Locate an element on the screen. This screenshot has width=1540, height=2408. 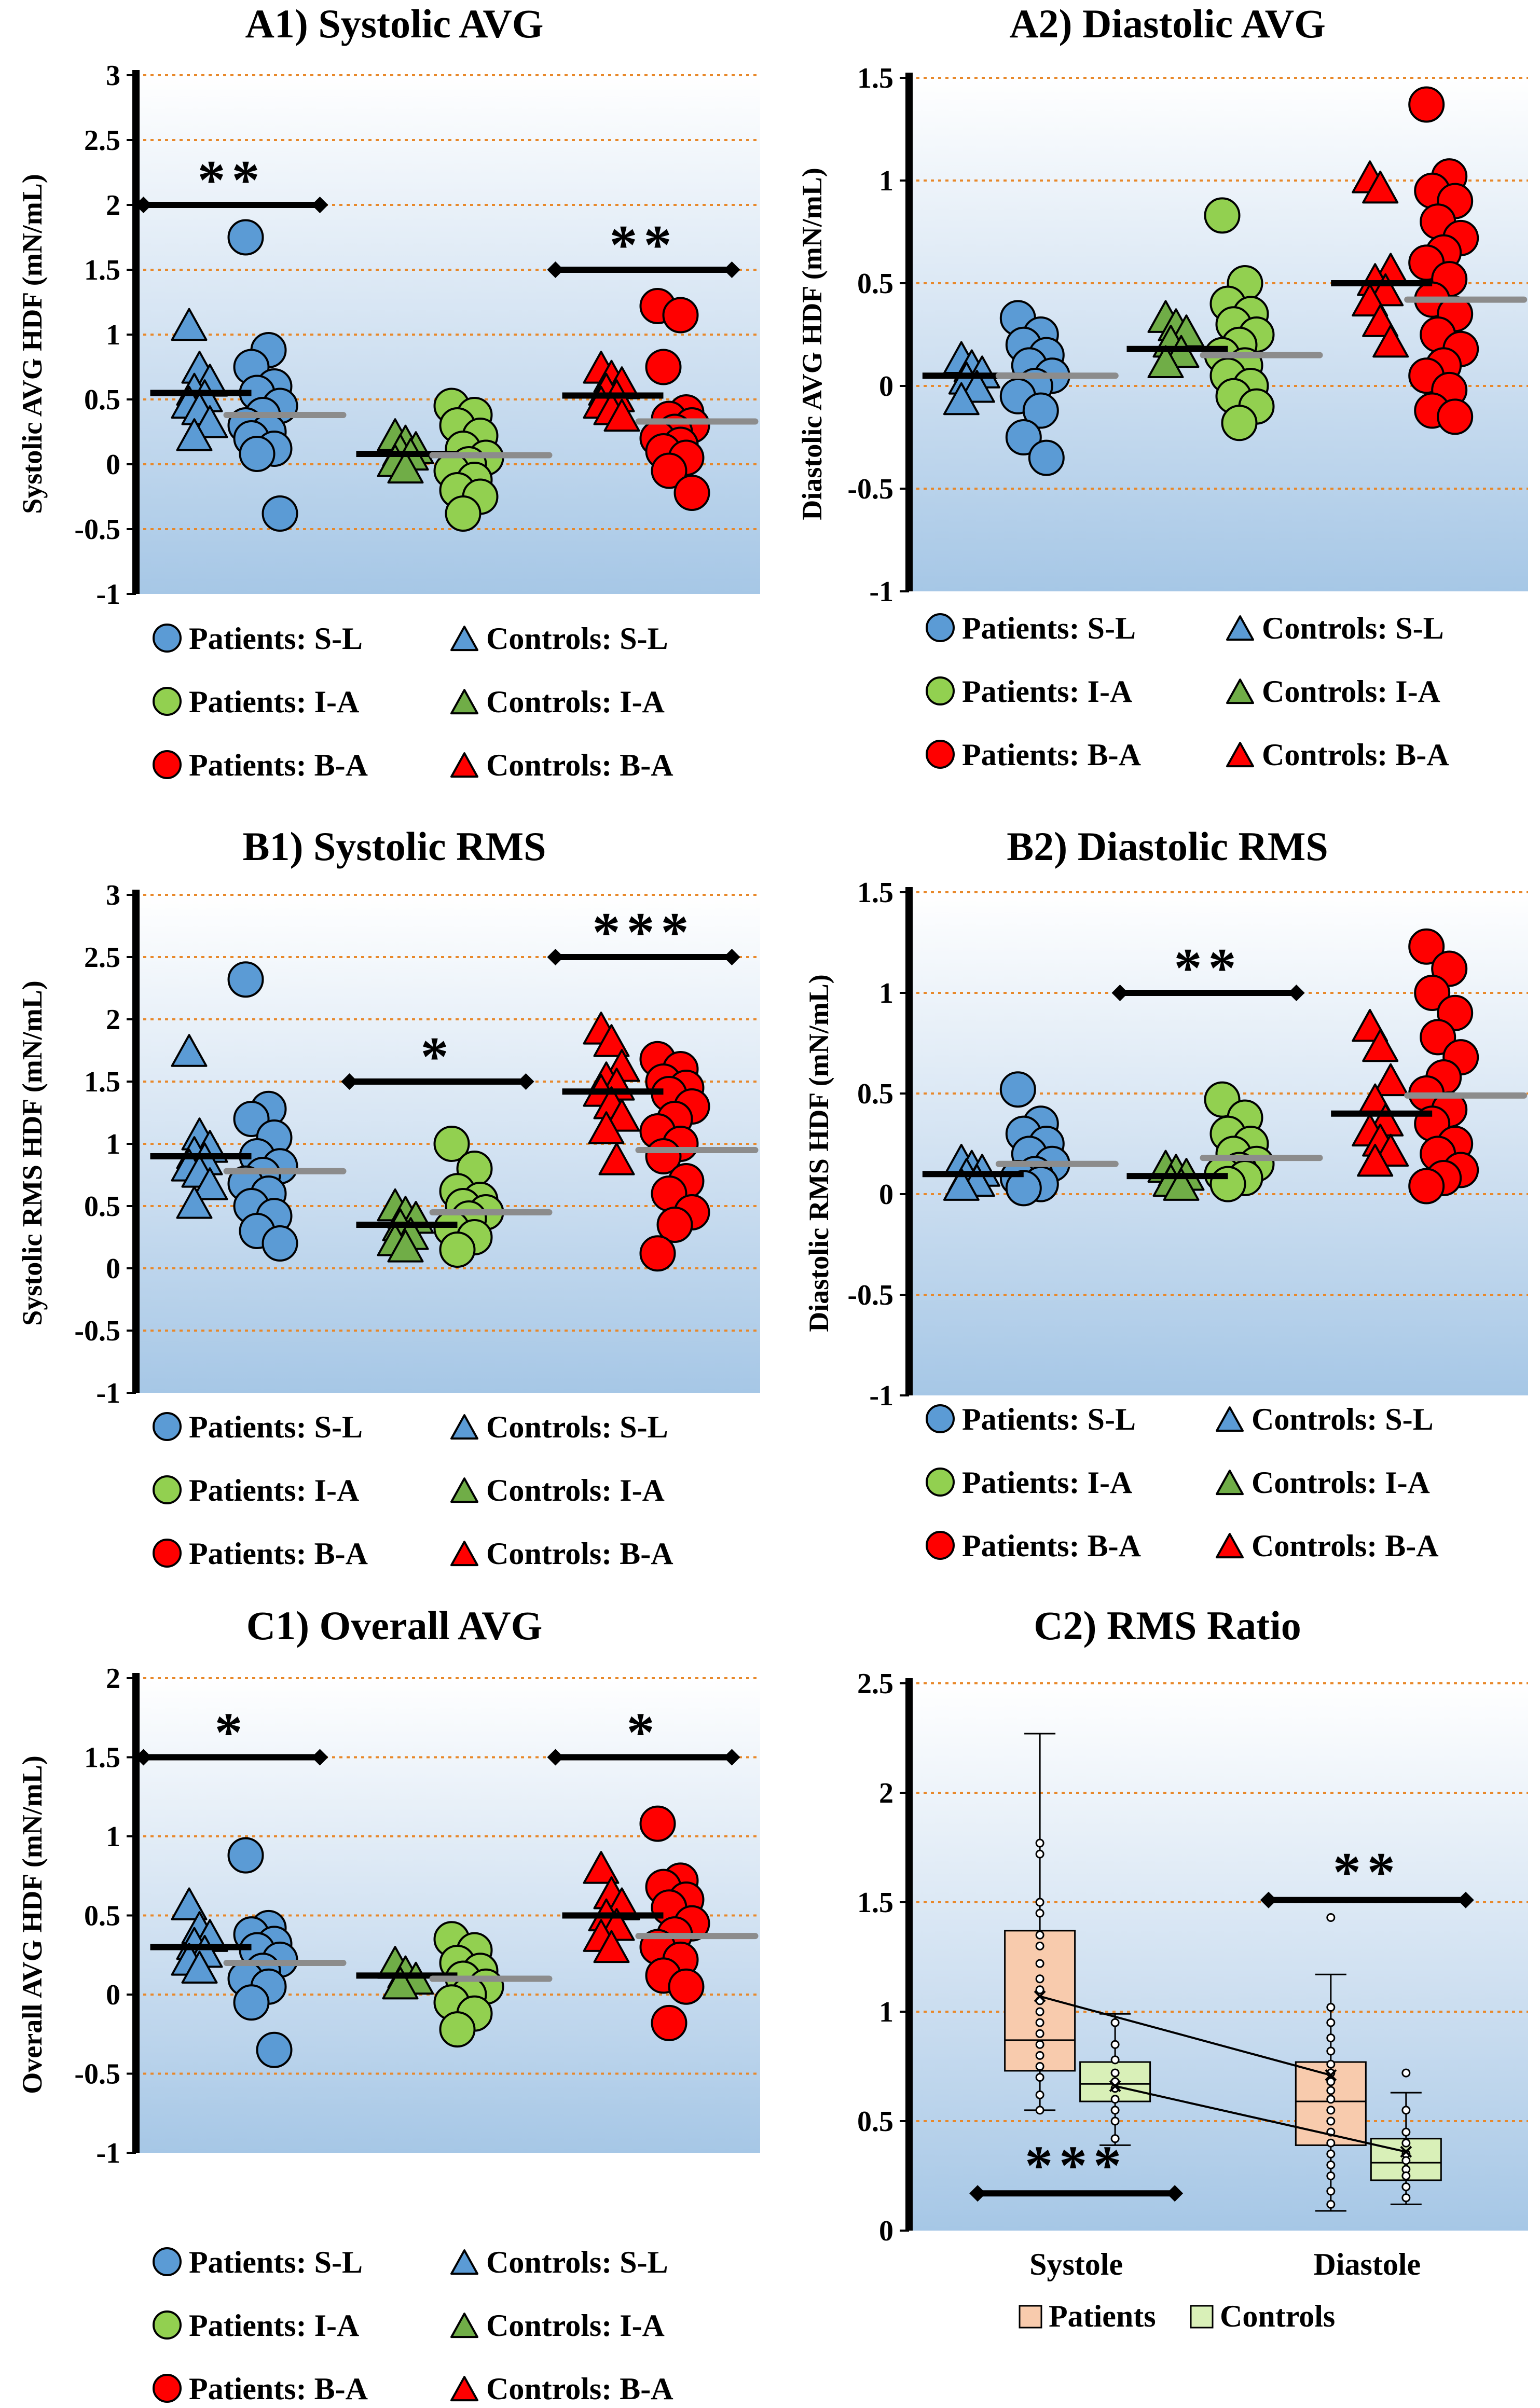
y-axis-label: Diastolic RMS HDF (mN/mL) is located at coordinates (818, 1153).